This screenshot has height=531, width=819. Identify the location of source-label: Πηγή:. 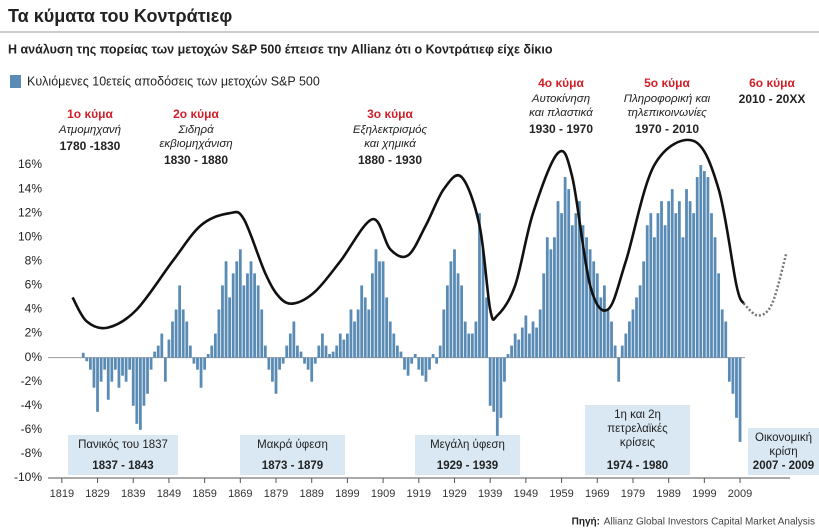
(586, 522).